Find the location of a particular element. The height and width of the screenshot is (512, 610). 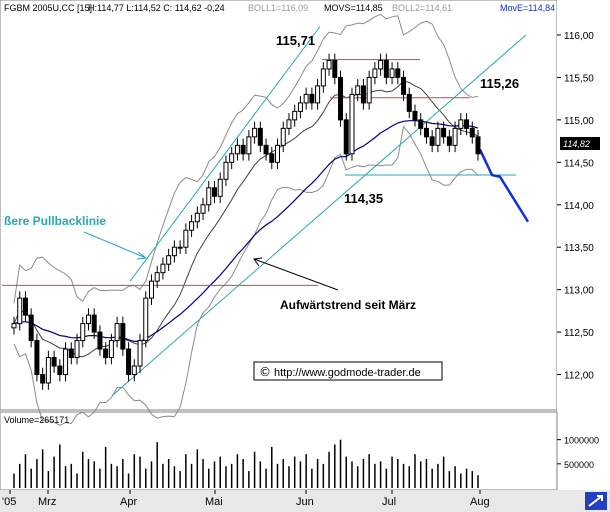

header-move: MovE=114,84 is located at coordinates (527, 8).